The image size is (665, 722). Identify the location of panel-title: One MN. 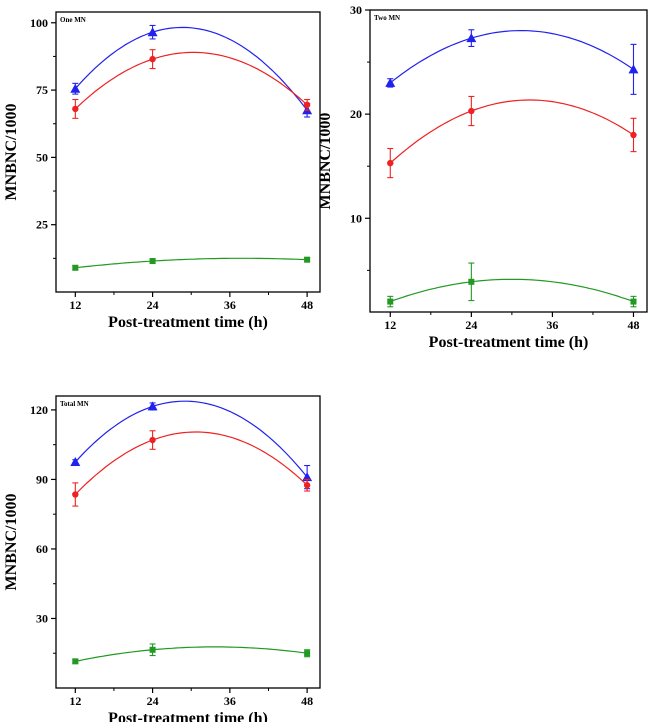
(73, 20).